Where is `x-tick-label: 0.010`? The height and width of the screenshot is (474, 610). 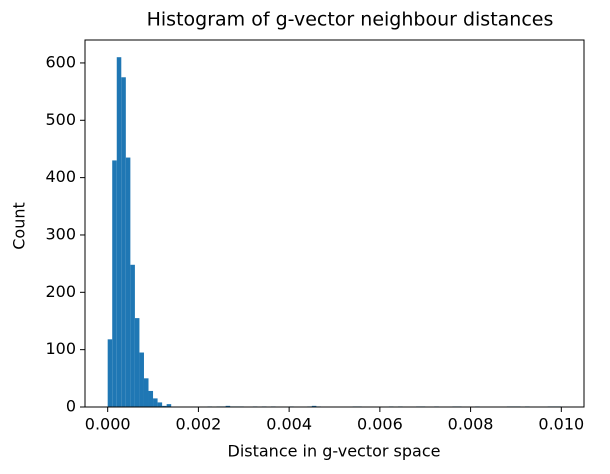 x-tick-label: 0.010 is located at coordinates (561, 424).